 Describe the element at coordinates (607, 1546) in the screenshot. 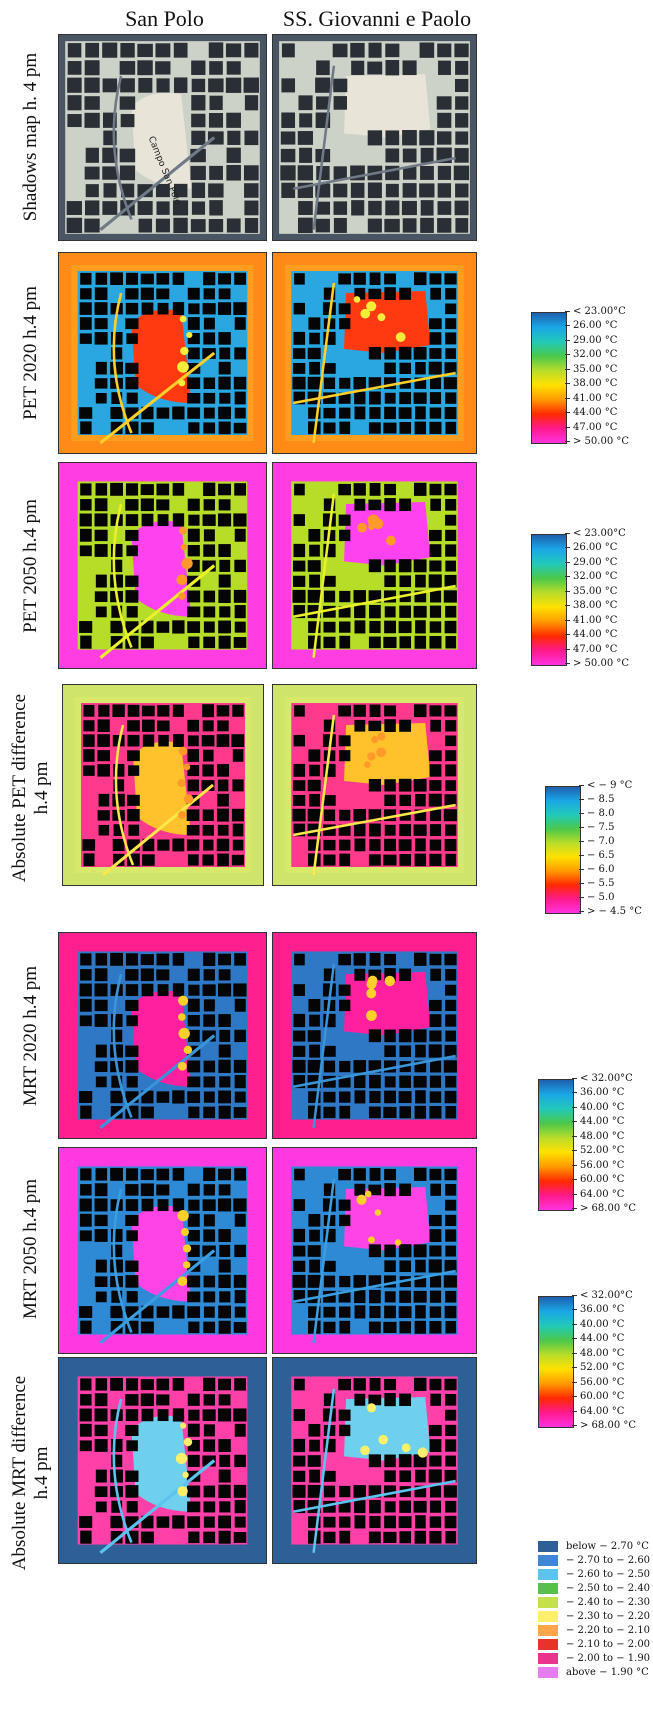

I see `legend-category-label: below − 2.70 °C` at that location.